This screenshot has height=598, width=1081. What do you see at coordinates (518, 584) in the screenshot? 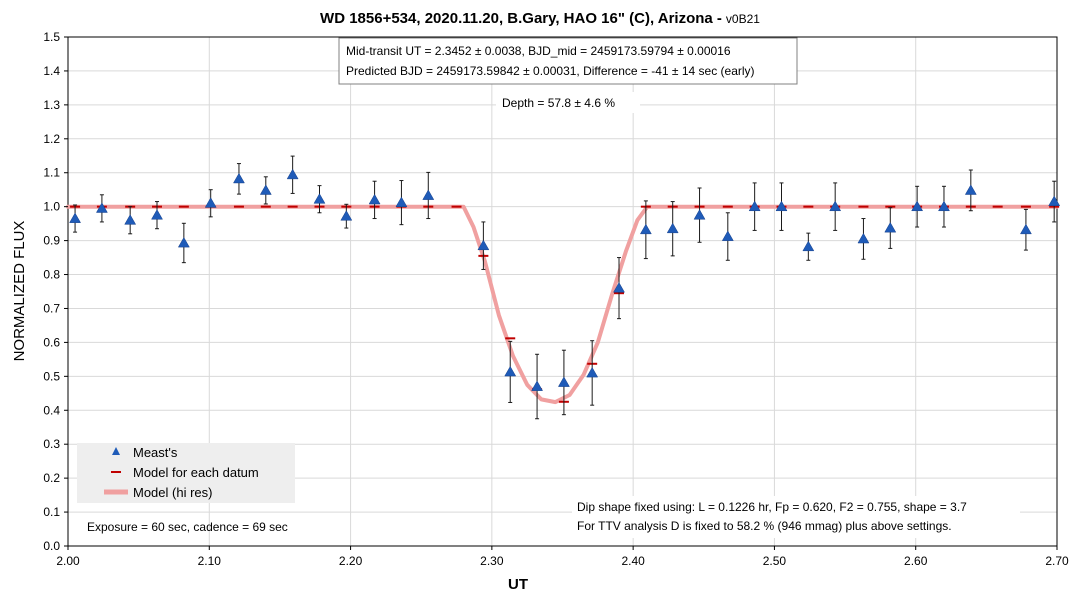
I see `x-axis-title: UT` at bounding box center [518, 584].